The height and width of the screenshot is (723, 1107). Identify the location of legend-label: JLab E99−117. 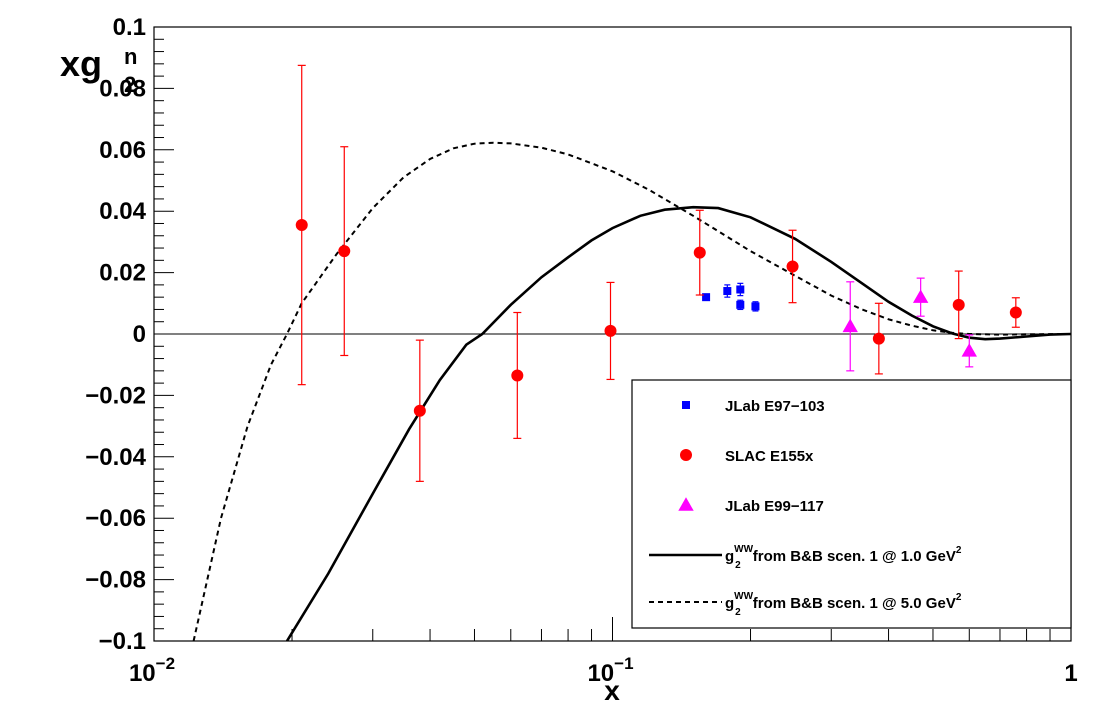
(774, 506).